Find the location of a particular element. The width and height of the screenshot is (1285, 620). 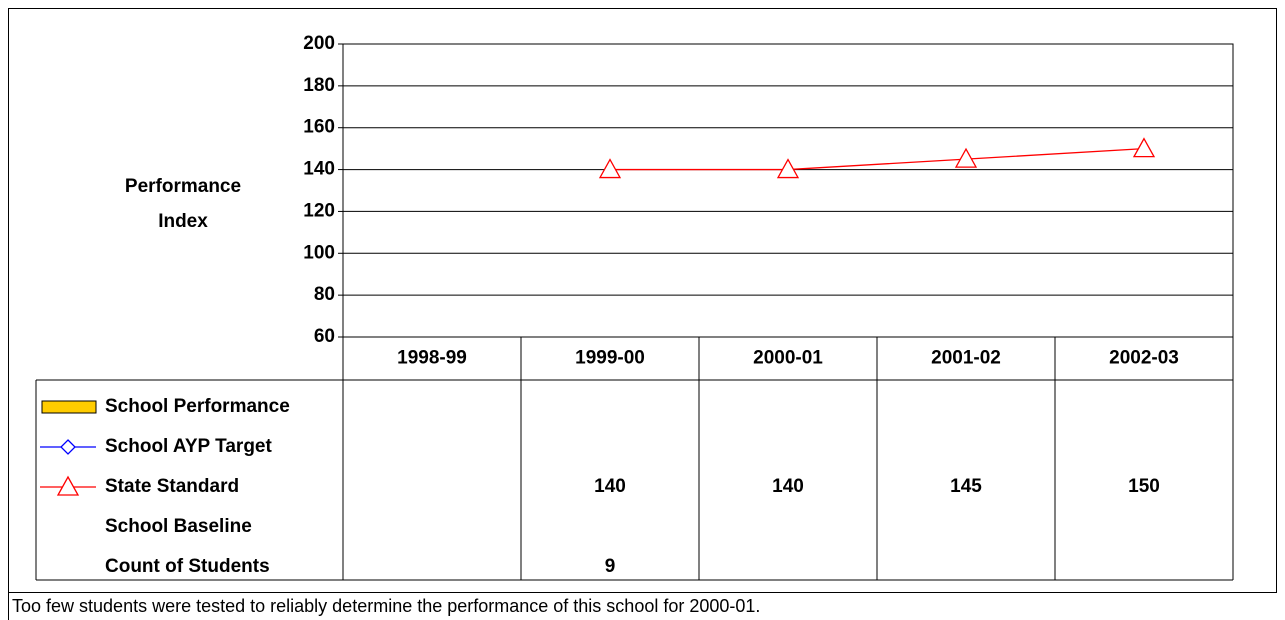

y-tick-label: 140 is located at coordinates (319, 169).